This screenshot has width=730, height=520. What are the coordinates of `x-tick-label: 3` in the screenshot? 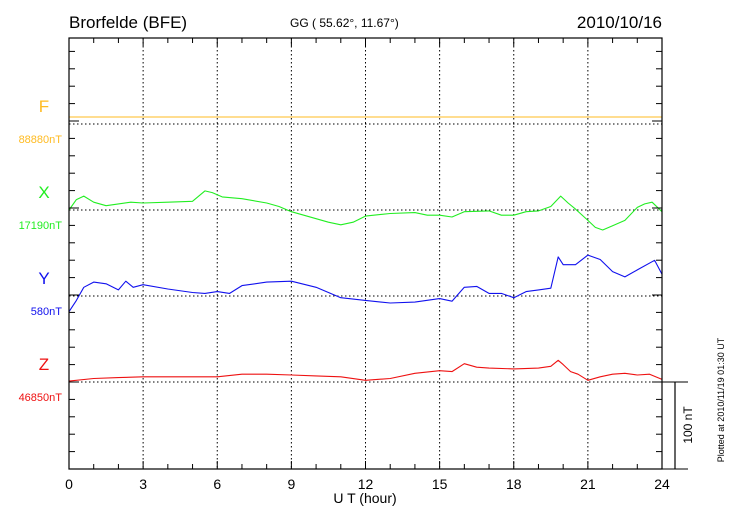 It's located at (143, 484).